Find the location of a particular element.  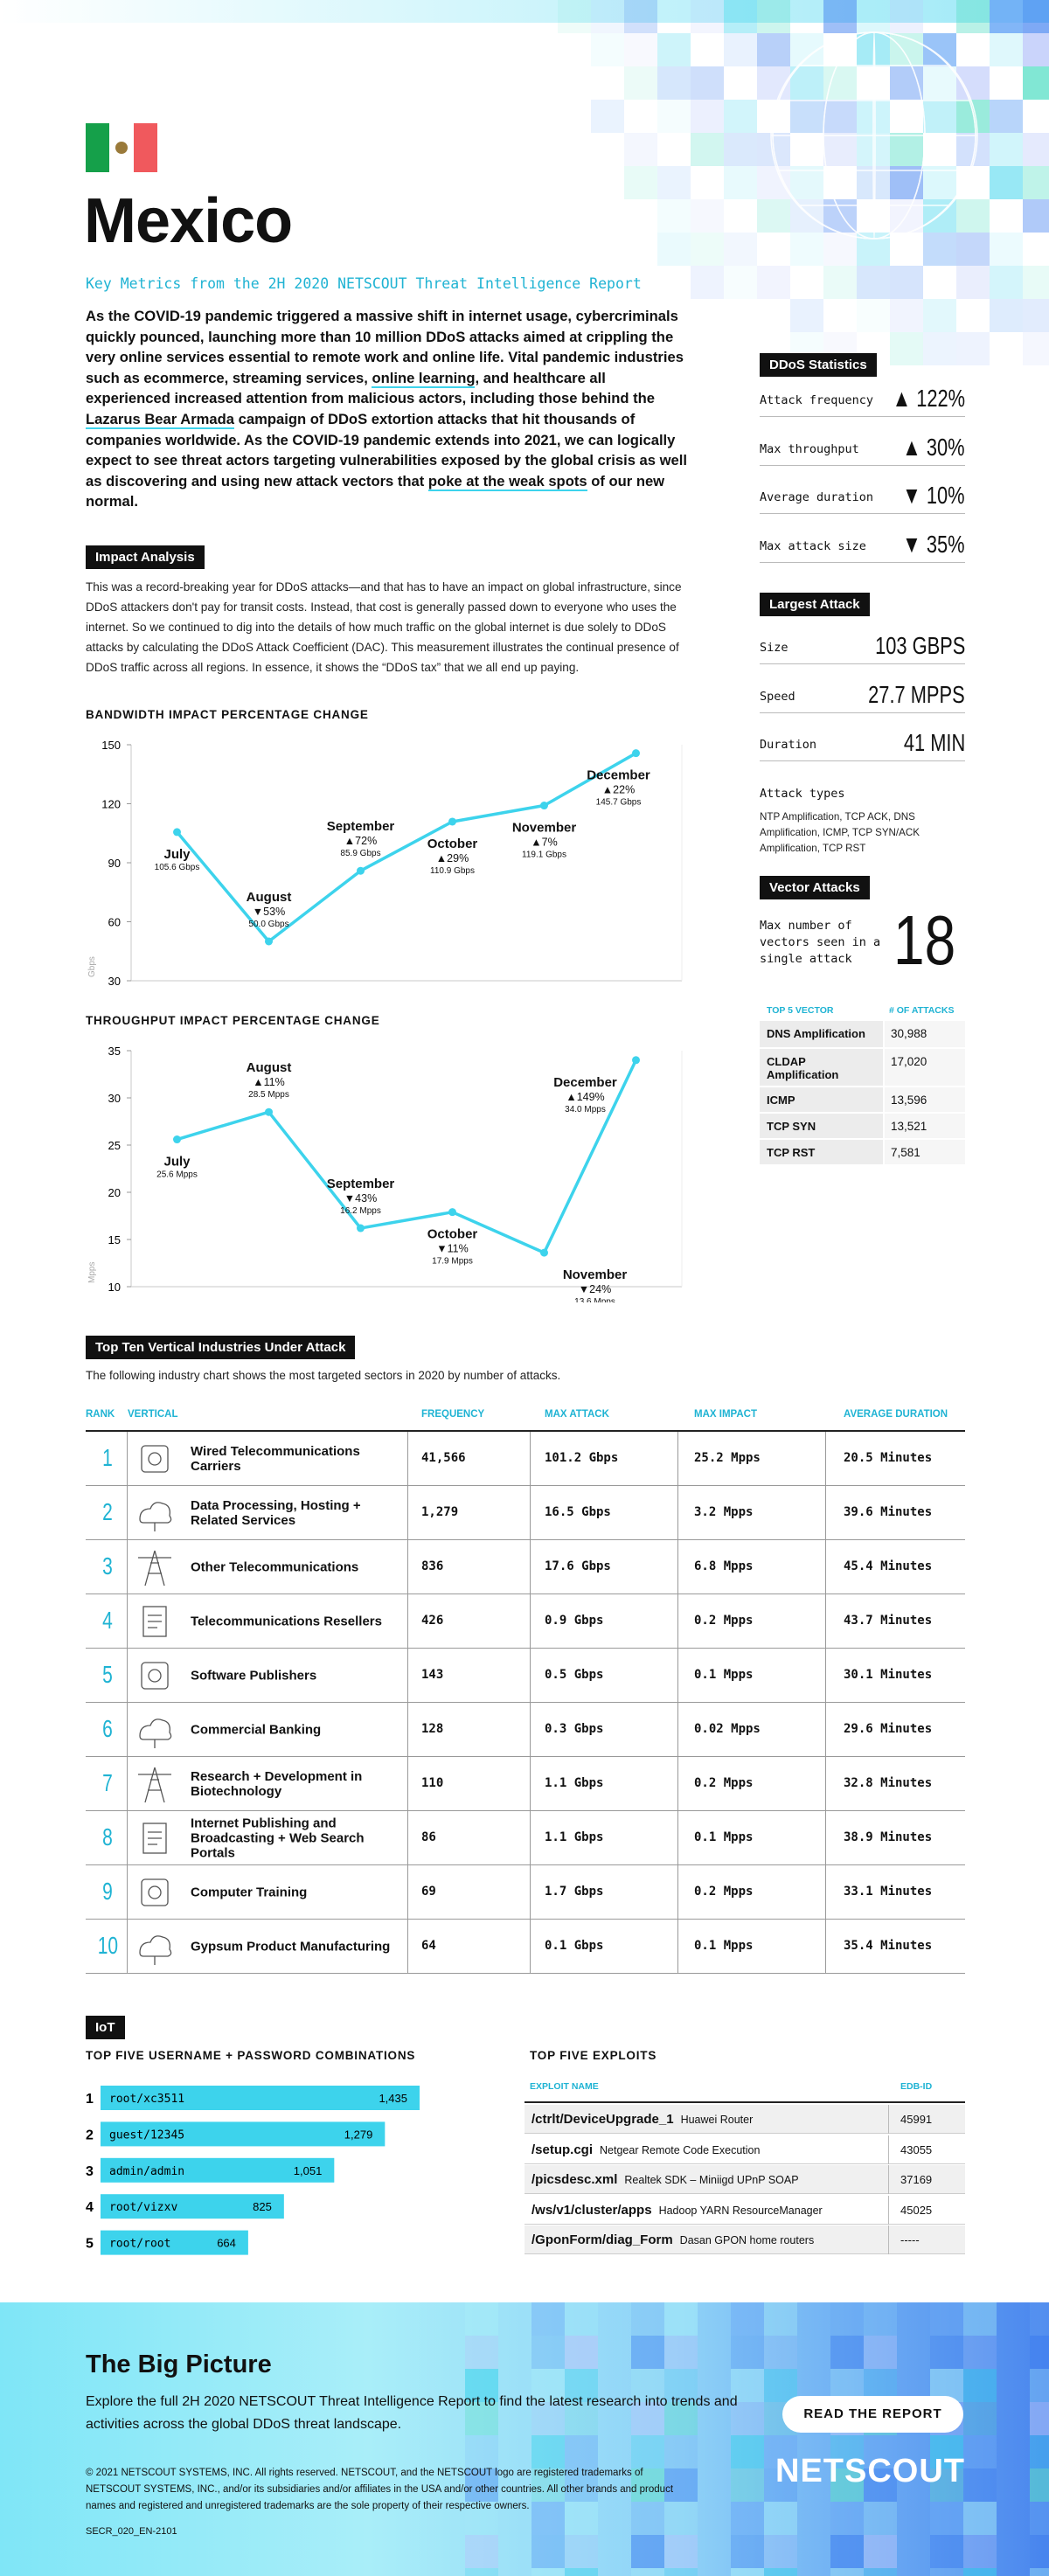

table-value: 426 is located at coordinates (432, 1621).